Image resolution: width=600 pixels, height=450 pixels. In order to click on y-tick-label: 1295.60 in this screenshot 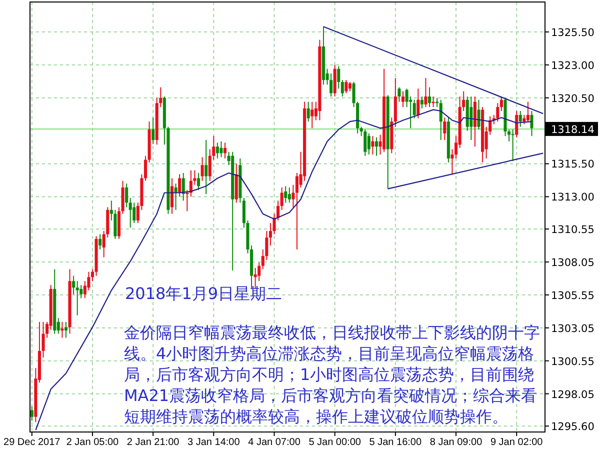, I will do `click(572, 427)`.